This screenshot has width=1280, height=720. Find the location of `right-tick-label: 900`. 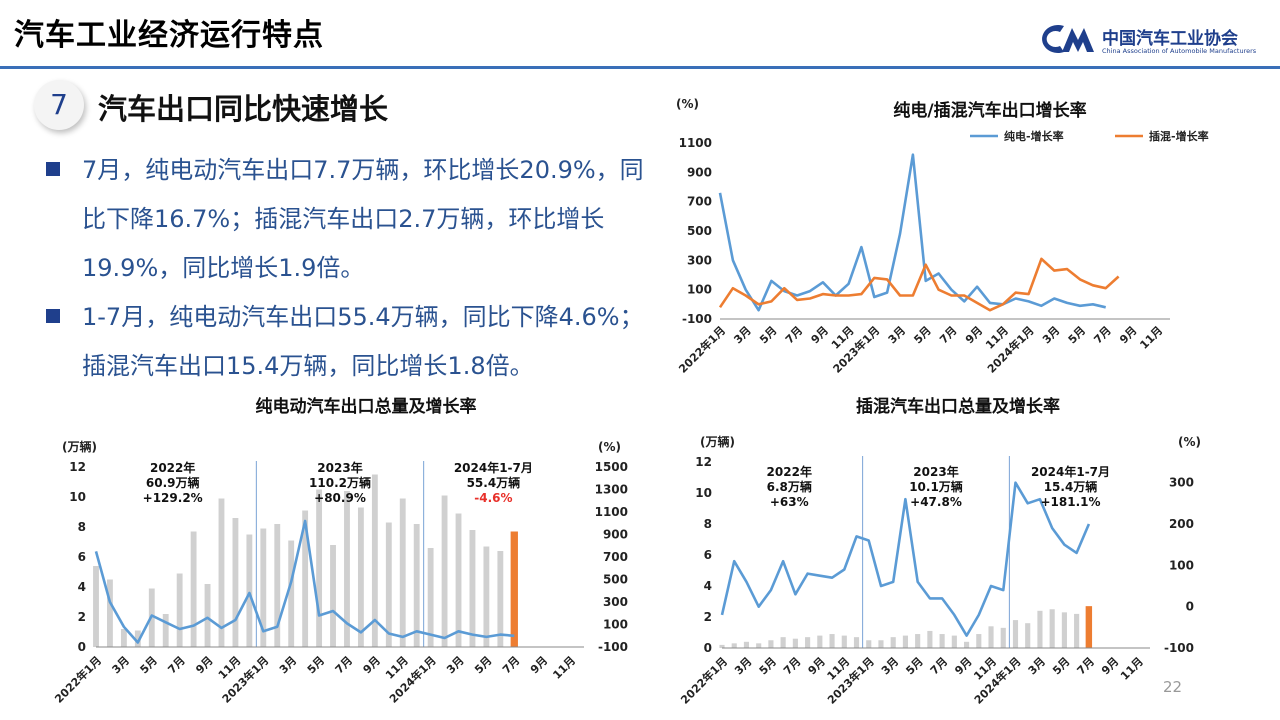

right-tick-label: 900 is located at coordinates (615, 535).